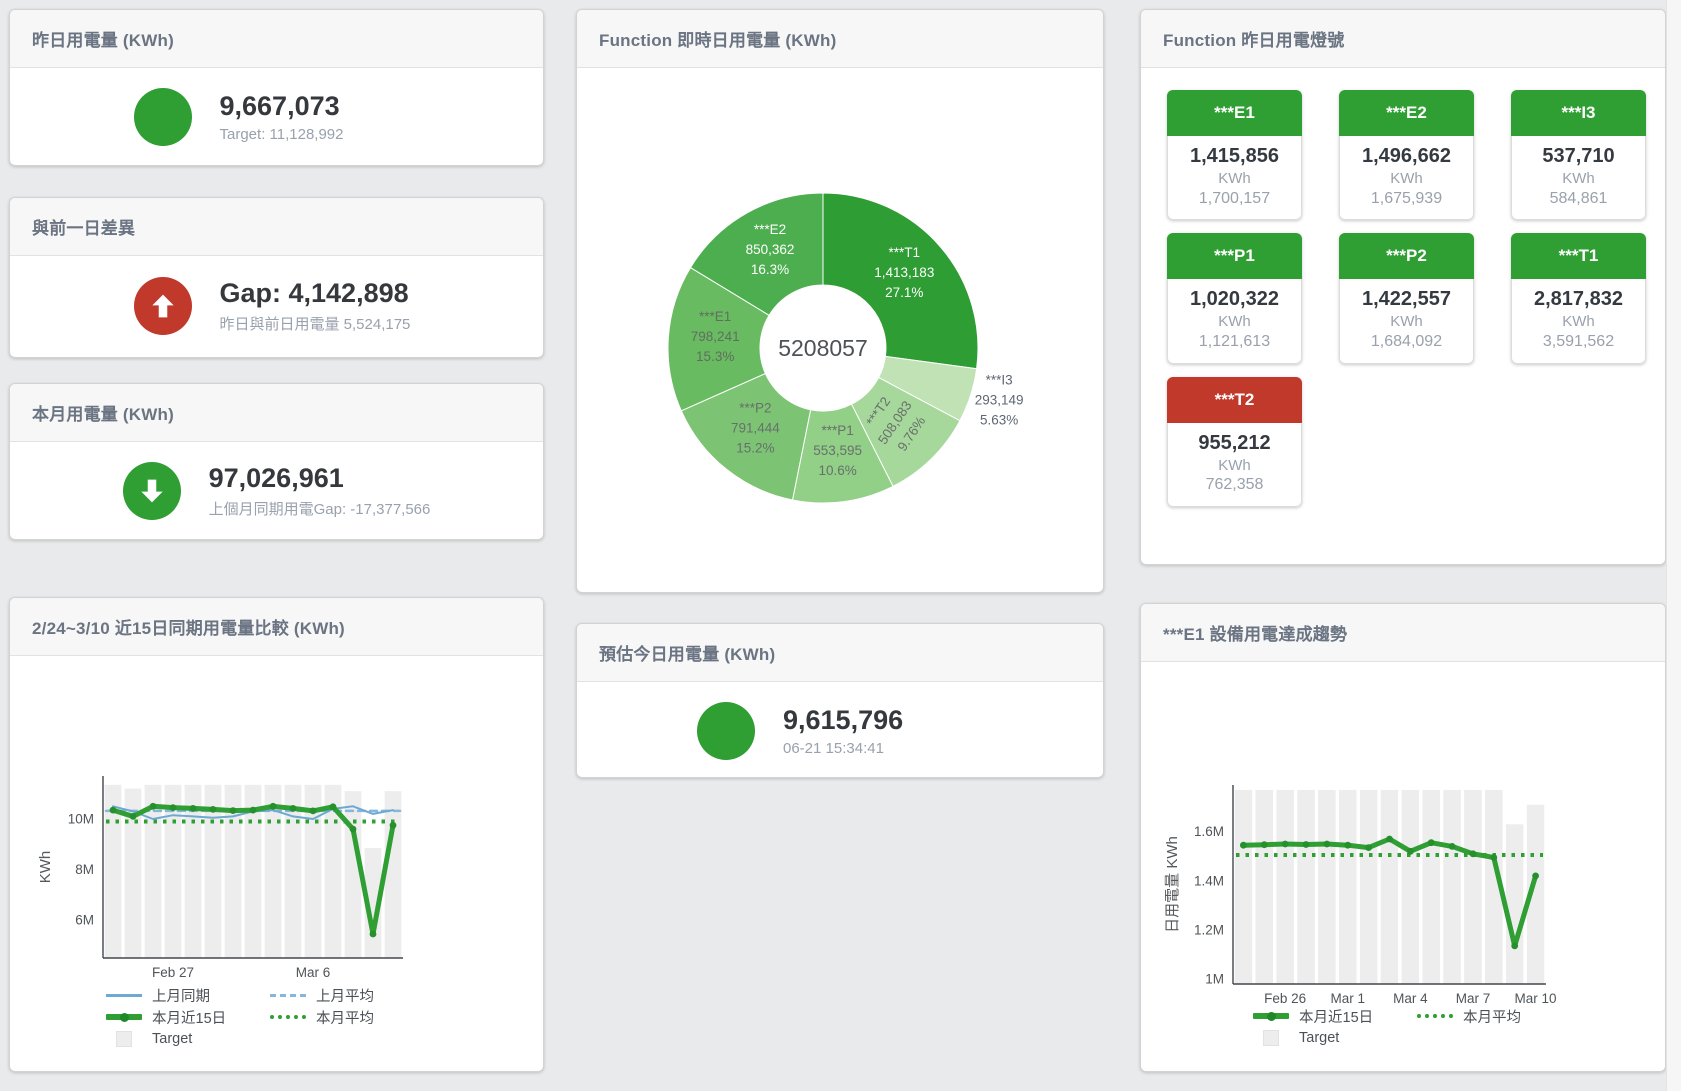 The image size is (1681, 1091). Describe the element at coordinates (1406, 178) in the screenshot. I see `lamp-tile-e2-unit: KWh` at that location.